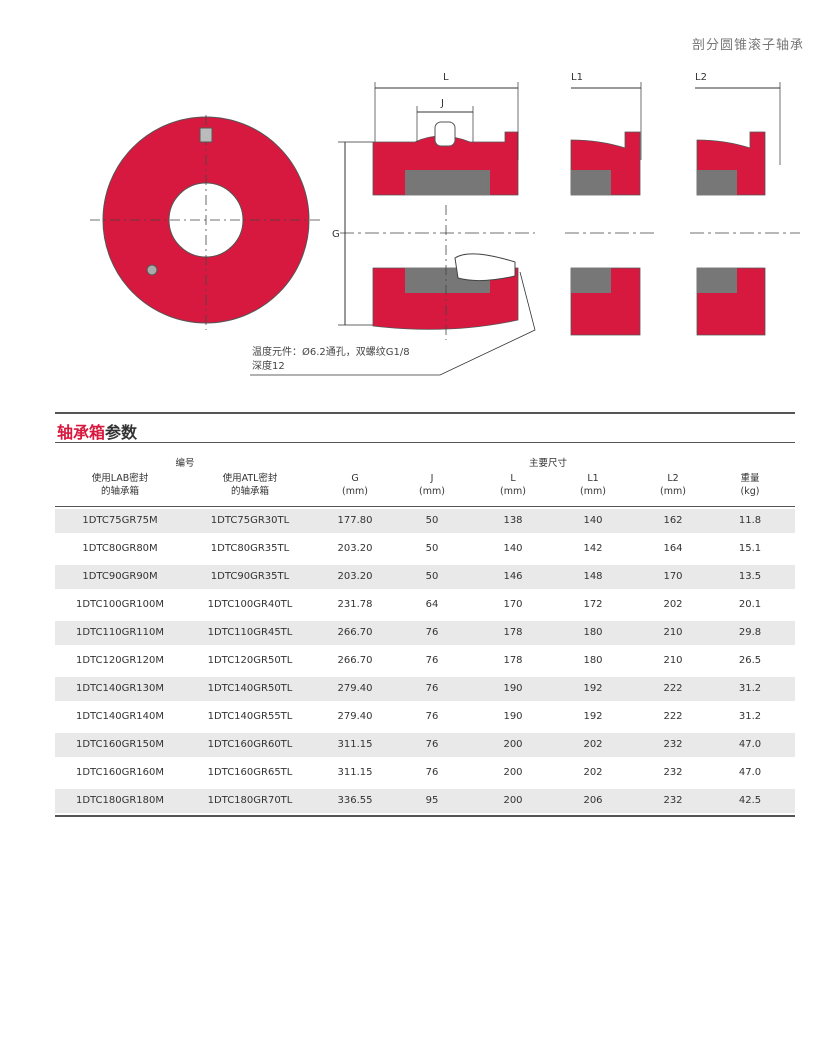  What do you see at coordinates (593, 478) in the screenshot?
I see `column-header-line1: L1` at bounding box center [593, 478].